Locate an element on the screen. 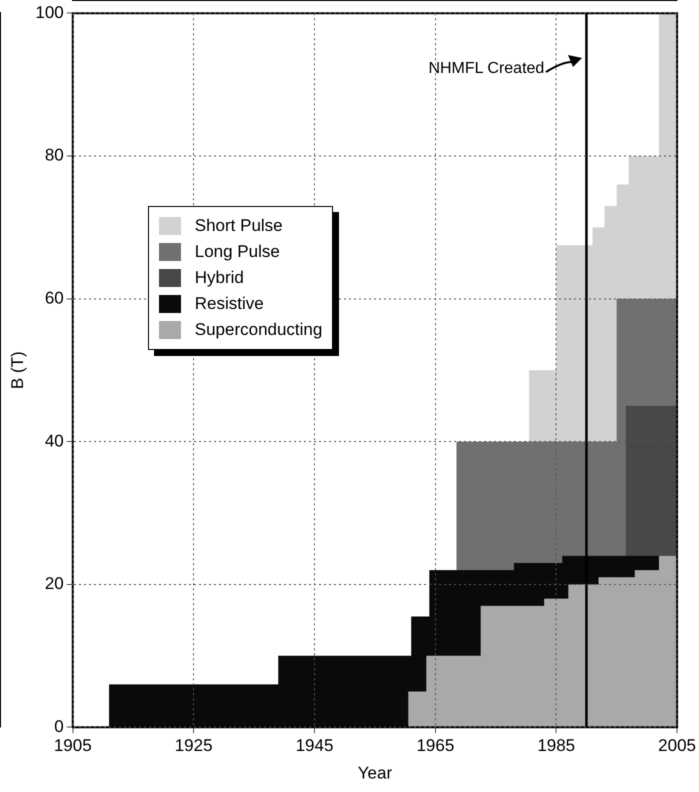 This screenshot has height=792, width=699. x-tick-label: 1945 is located at coordinates (315, 746).